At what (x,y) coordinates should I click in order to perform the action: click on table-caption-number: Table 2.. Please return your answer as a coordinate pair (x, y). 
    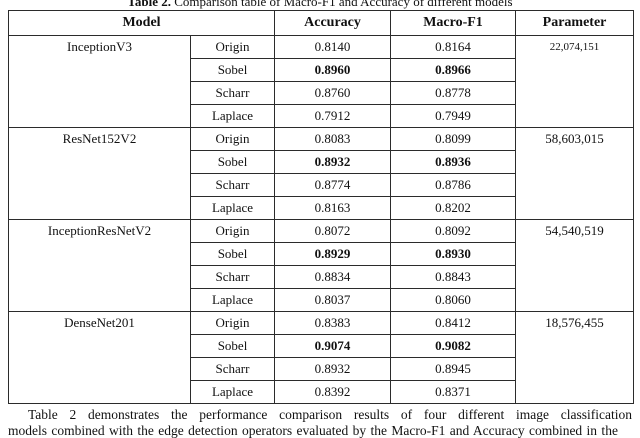
    Looking at the image, I should click on (149, 4).